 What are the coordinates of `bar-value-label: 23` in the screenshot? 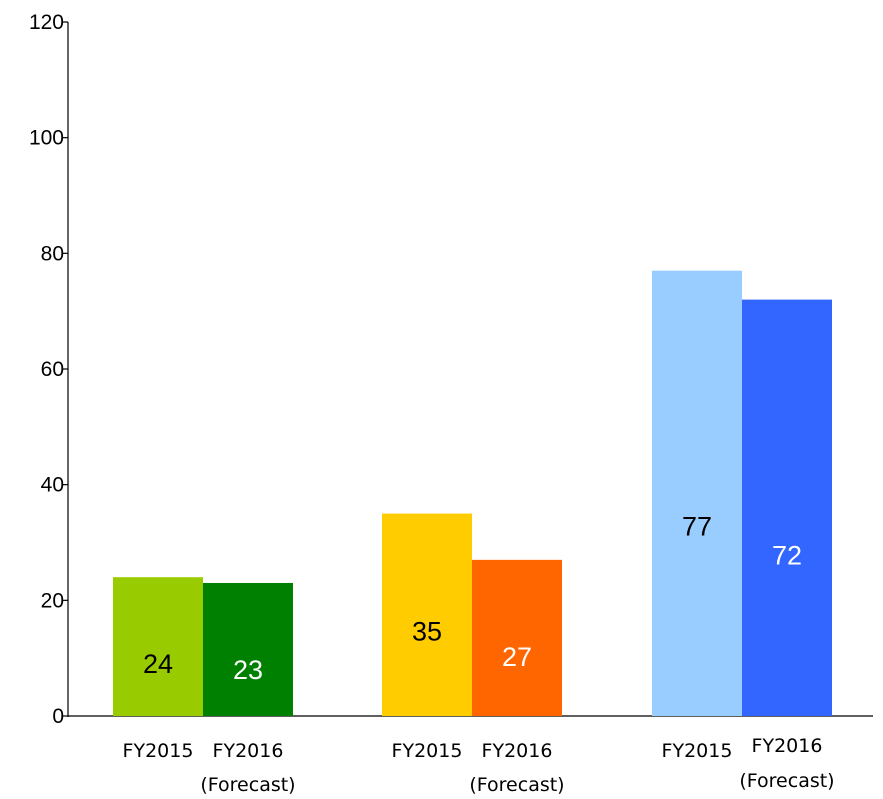 It's located at (248, 670).